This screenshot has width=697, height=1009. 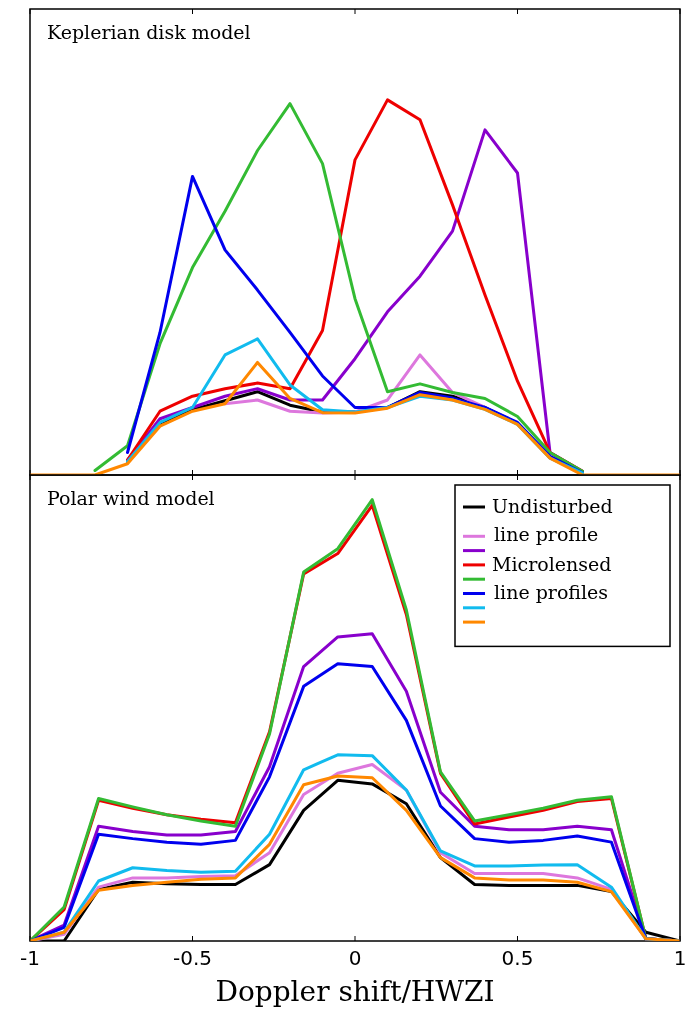 I want to click on x-tick-label: 0.5, so click(x=517, y=958).